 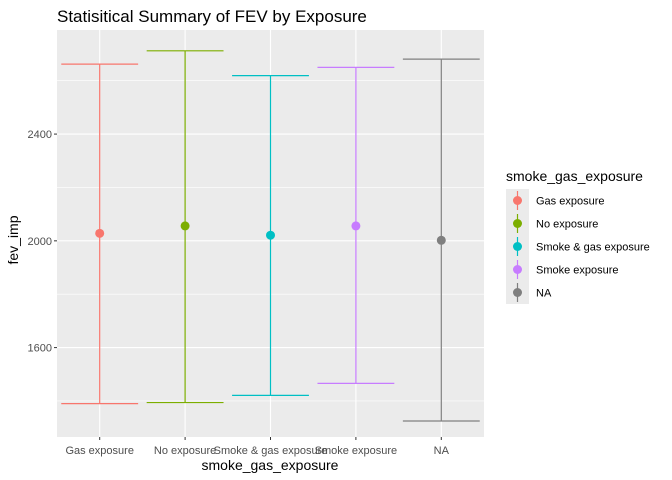 What do you see at coordinates (567, 225) in the screenshot?
I see `legend-label: No exposure` at bounding box center [567, 225].